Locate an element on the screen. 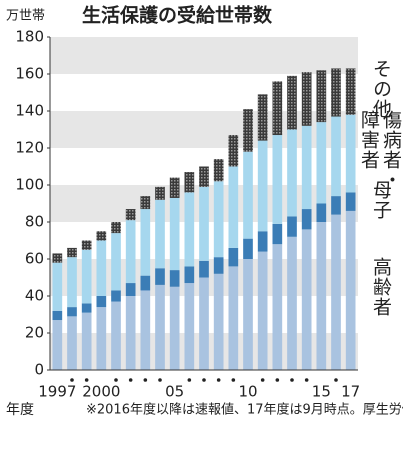 The image size is (403, 455). x-tick-label: 1997 is located at coordinates (57, 392).